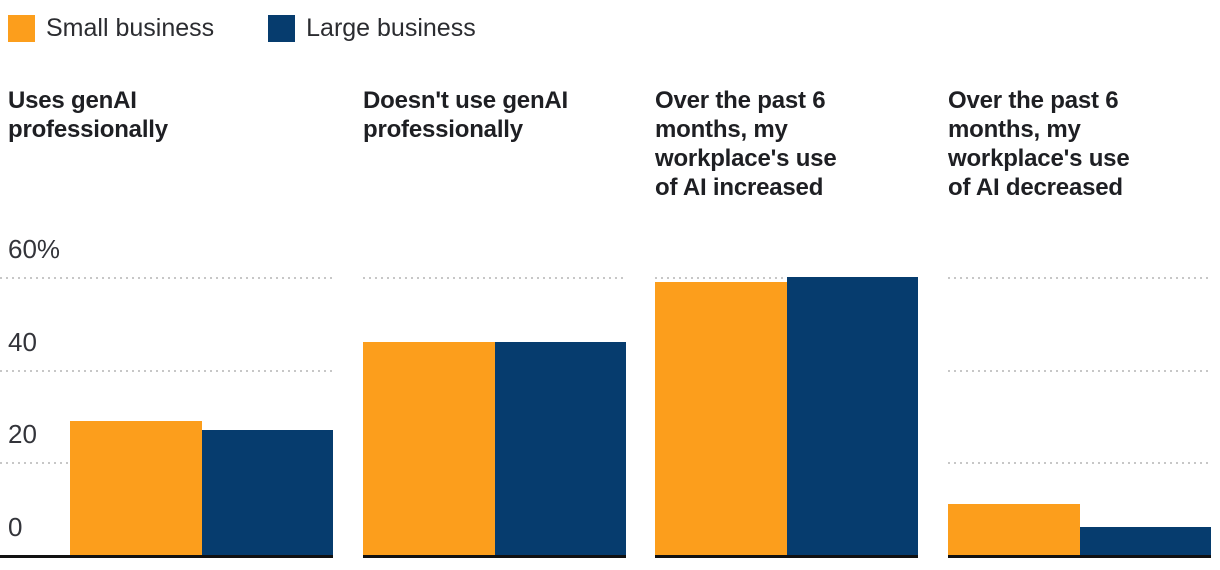 Image resolution: width=1220 pixels, height=570 pixels. Describe the element at coordinates (15, 527) in the screenshot. I see `y-axis-tick-label: 0` at that location.